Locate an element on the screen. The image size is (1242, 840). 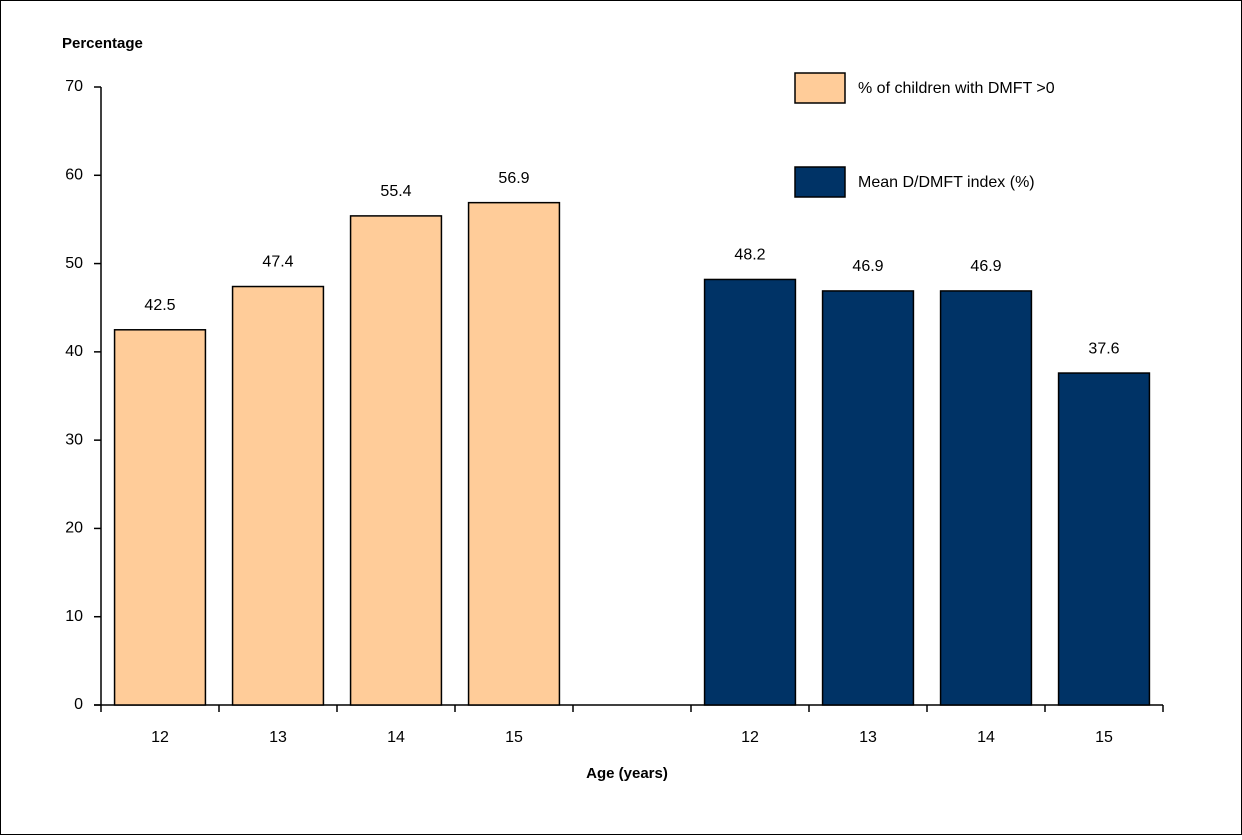
y-tick-label: 10 is located at coordinates (74, 616).